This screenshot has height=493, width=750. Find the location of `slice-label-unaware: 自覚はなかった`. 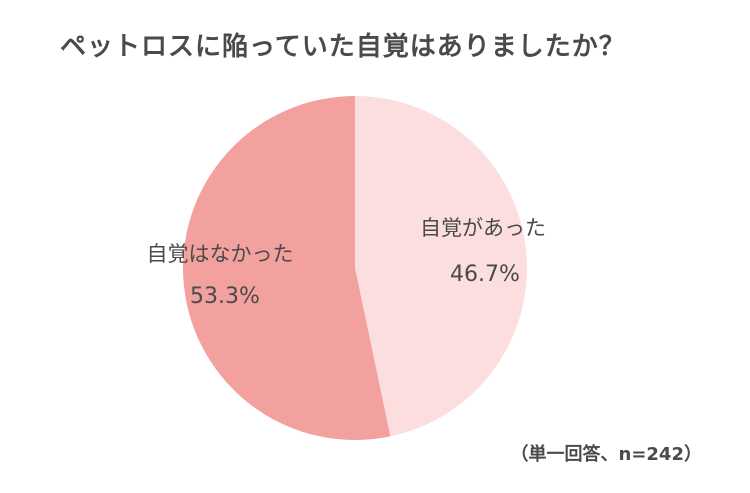

slice-label-unaware: 自覚はなかった is located at coordinates (220, 254).